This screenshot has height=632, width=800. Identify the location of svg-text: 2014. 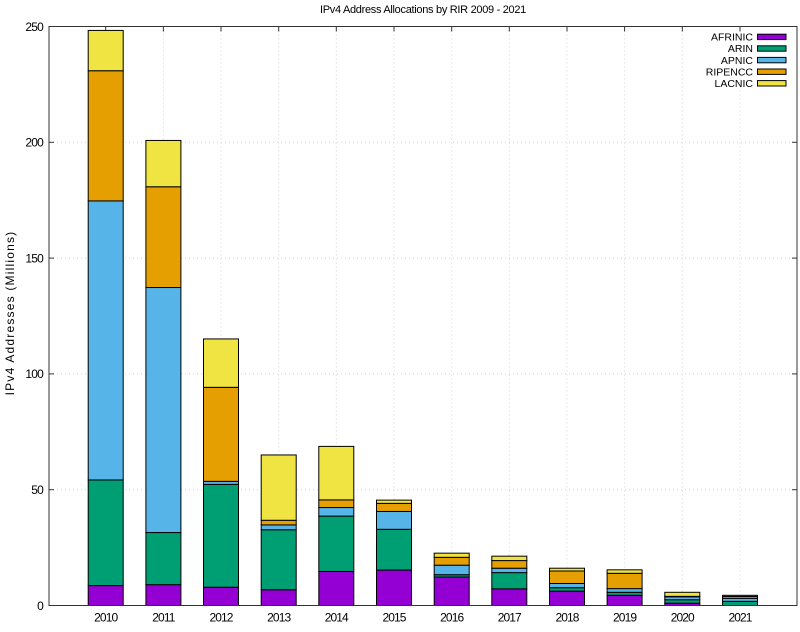
(337, 618).